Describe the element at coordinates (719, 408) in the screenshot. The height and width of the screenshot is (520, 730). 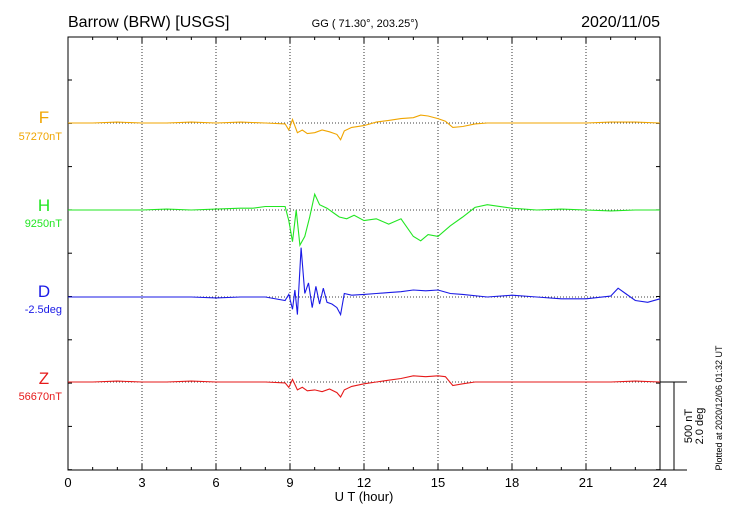
I see `plotted-note: Plotted at 2020/12/06 01:32 UT` at that location.